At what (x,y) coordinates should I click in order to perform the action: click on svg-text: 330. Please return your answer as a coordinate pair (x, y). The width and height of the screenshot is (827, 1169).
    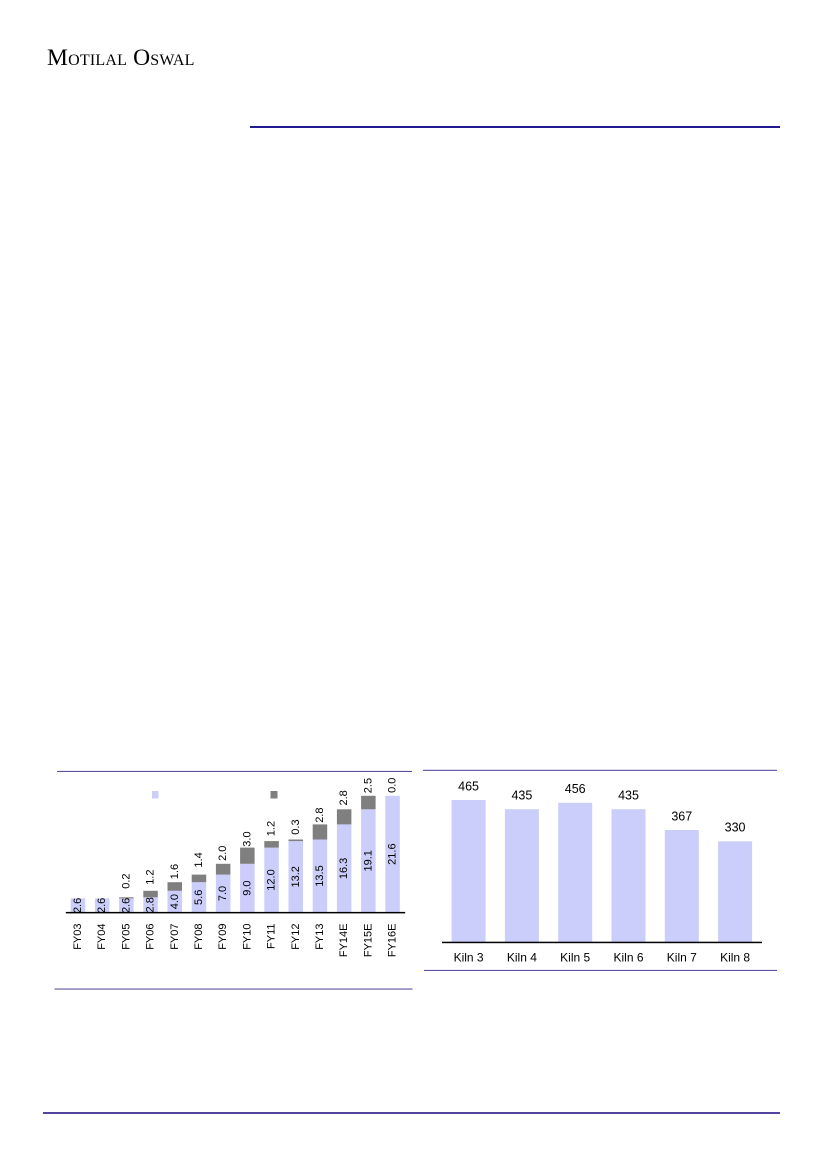
    Looking at the image, I should click on (735, 828).